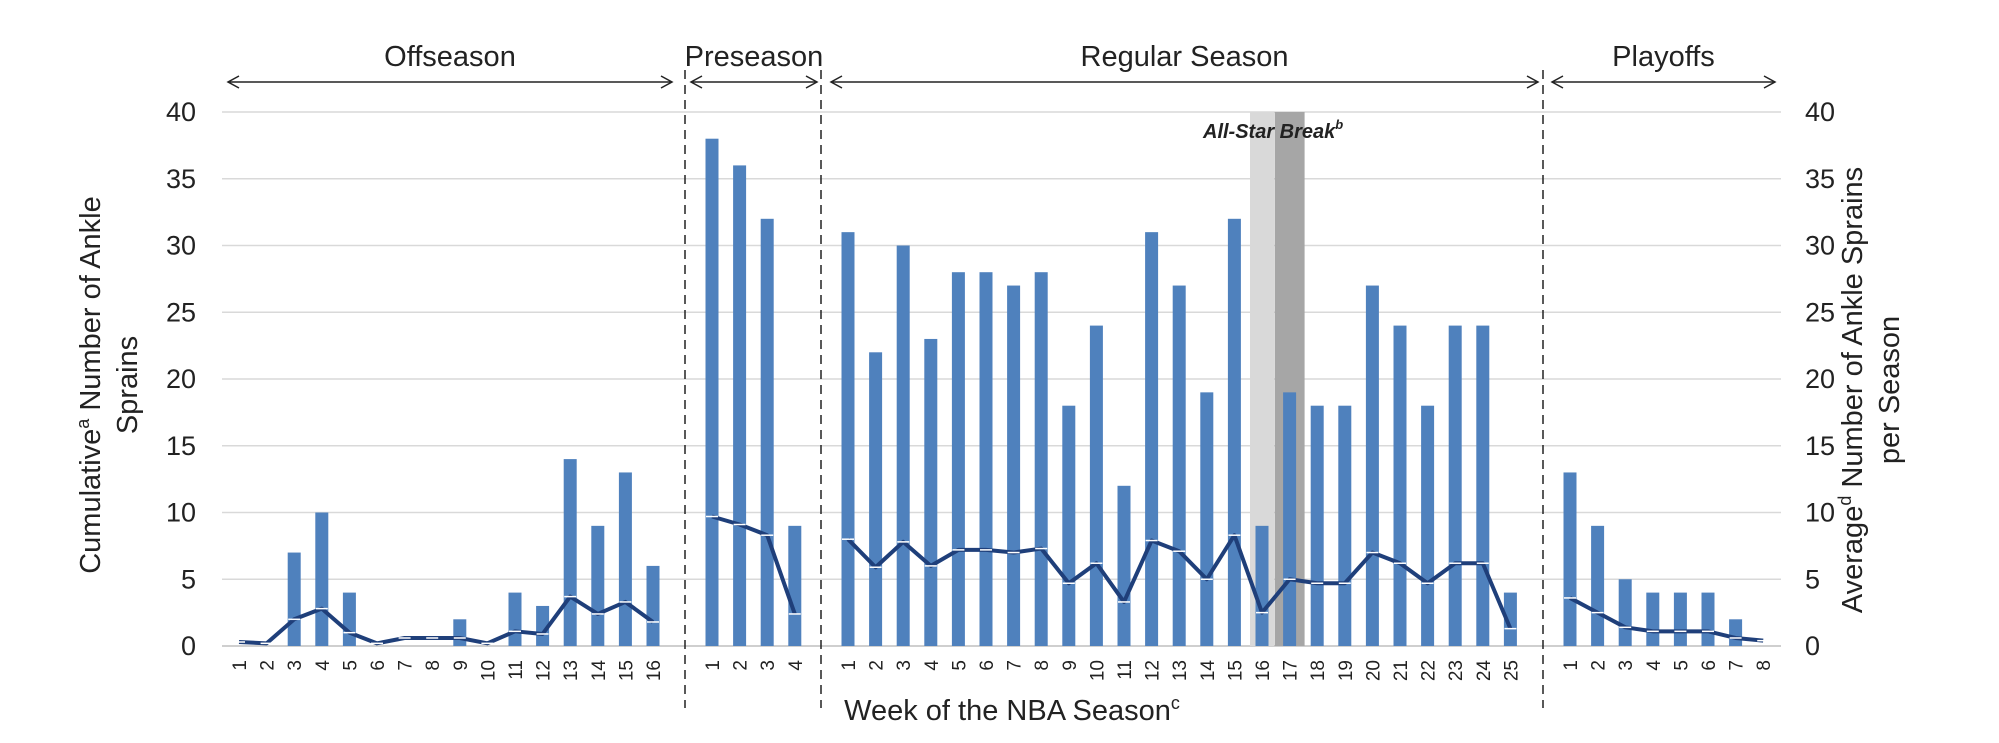 This screenshot has height=743, width=1999. I want to click on x-tick: 24, so click(1484, 671).